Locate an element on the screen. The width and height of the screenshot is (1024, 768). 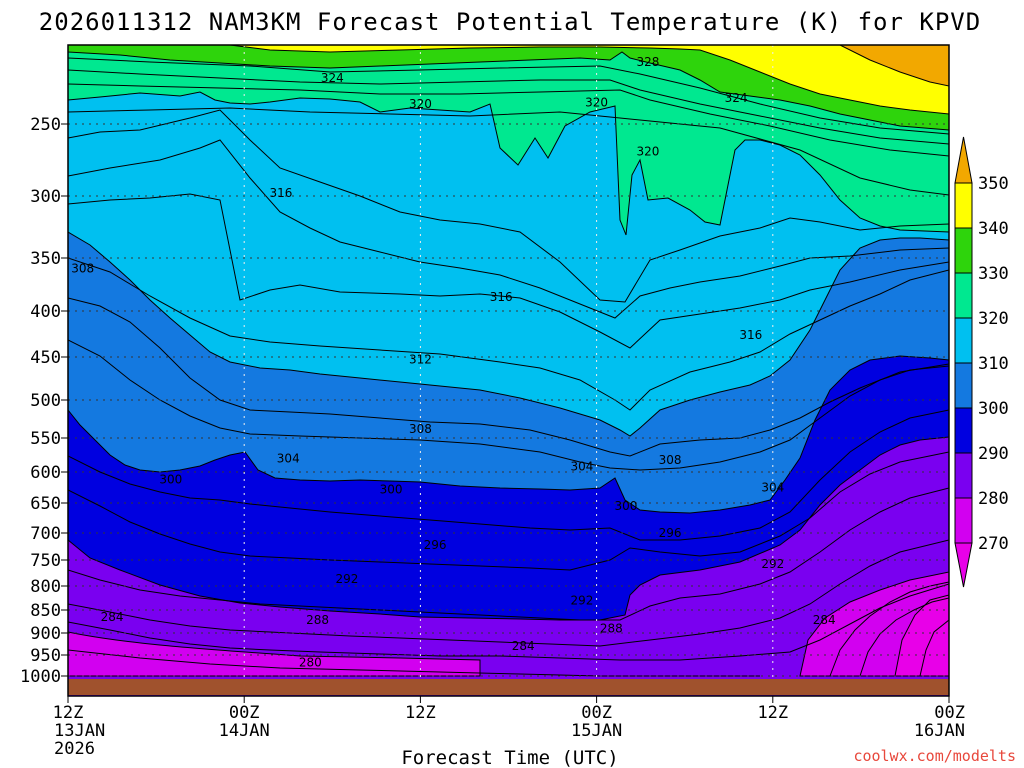
x-axis-label: Forecast Time (UTC) is located at coordinates (509, 757).